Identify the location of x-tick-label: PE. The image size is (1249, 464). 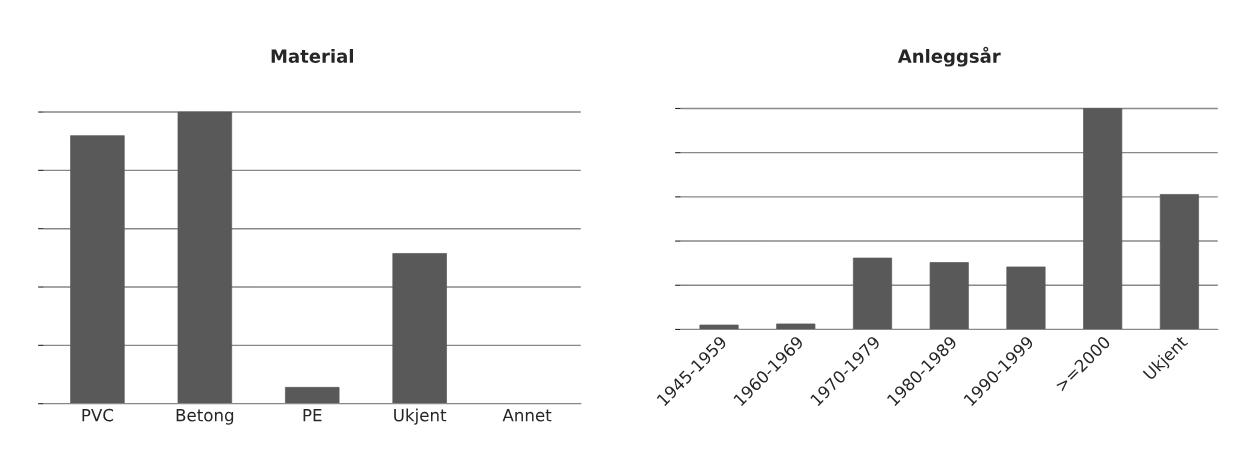
(312, 415).